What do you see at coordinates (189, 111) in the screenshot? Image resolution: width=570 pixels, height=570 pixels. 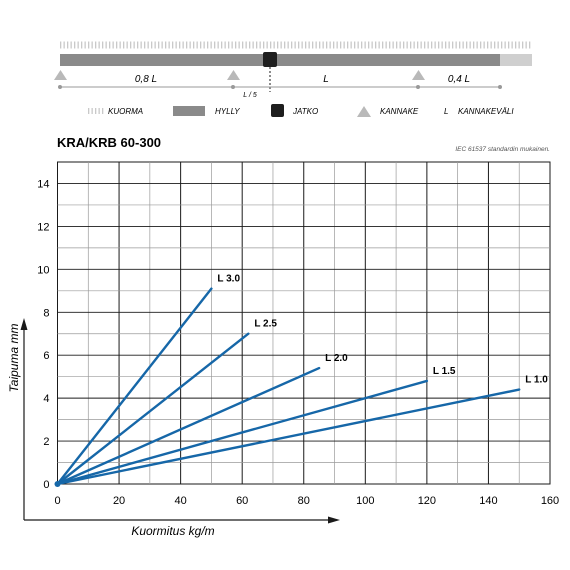 I see `shelf-legend-swatch` at bounding box center [189, 111].